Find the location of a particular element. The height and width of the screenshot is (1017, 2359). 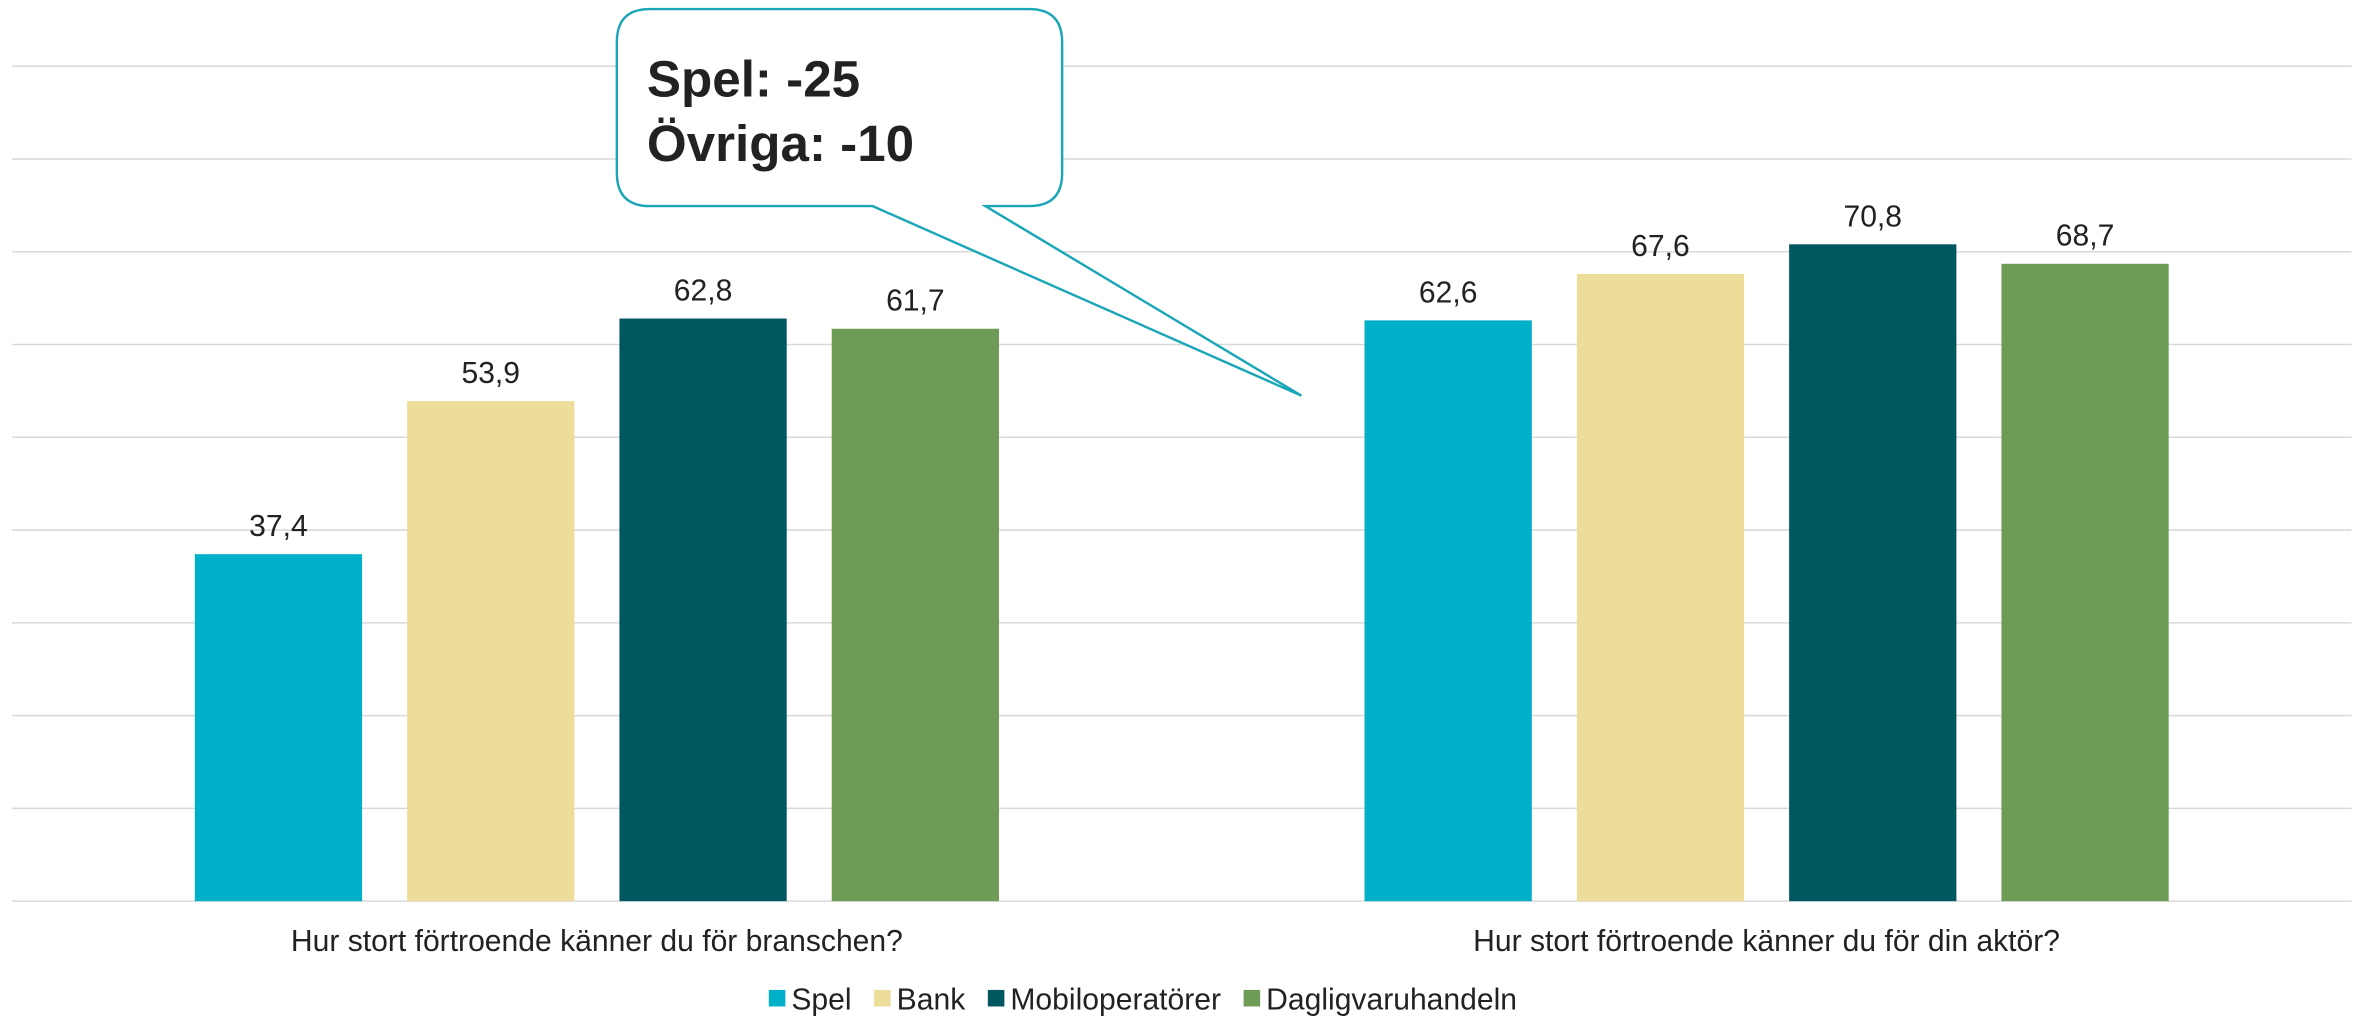

callout: Spel: -25 Övriga: -10 is located at coordinates (958, 202).